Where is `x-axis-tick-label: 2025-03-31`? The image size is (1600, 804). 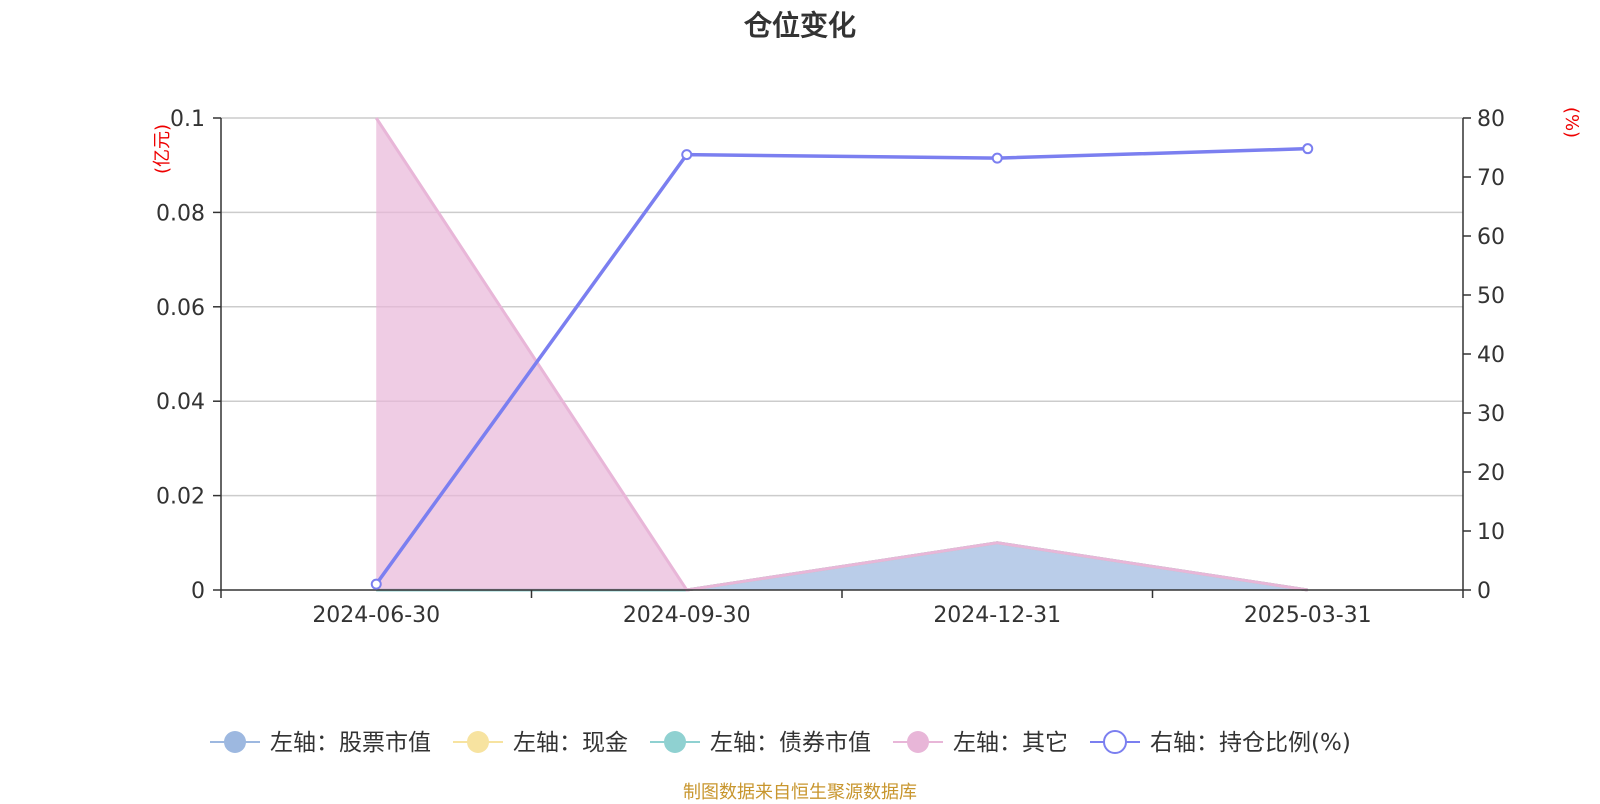
x-axis-tick-label: 2025-03-31 is located at coordinates (1308, 615).